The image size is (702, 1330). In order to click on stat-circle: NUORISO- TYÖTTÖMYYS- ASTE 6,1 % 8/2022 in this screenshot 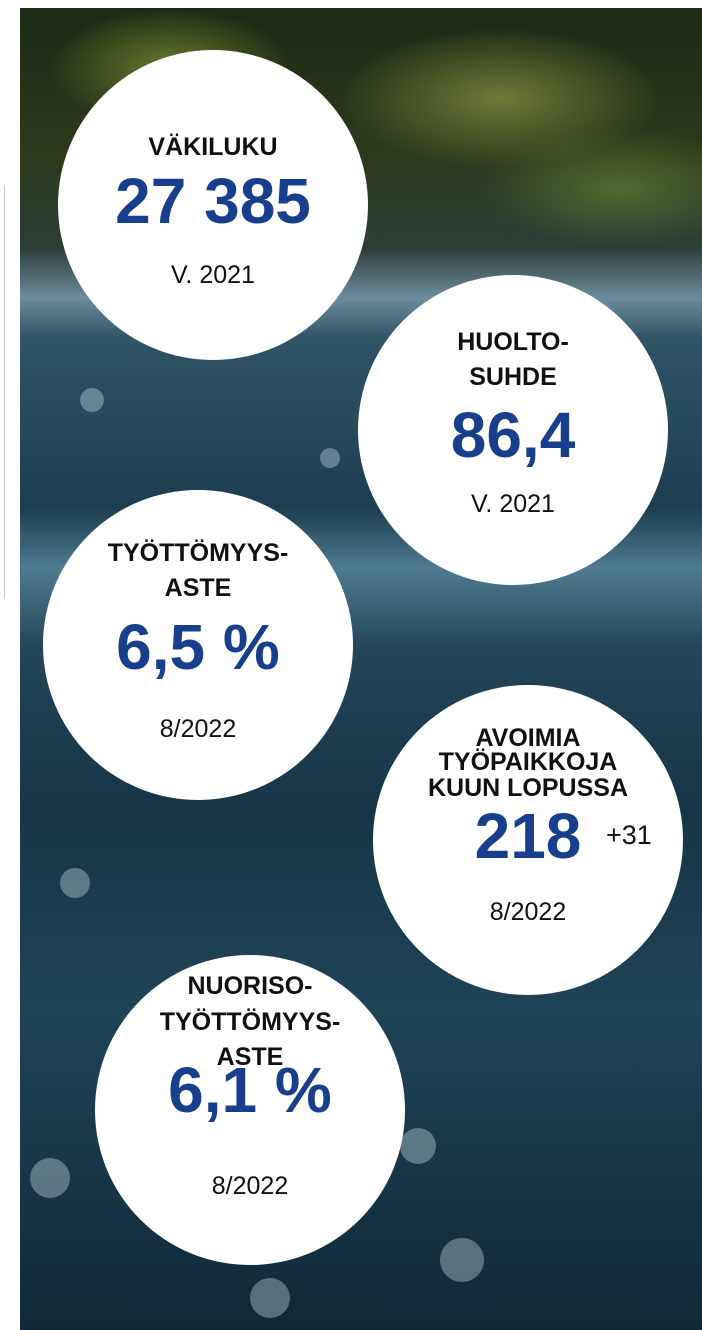, I will do `click(250, 1110)`.